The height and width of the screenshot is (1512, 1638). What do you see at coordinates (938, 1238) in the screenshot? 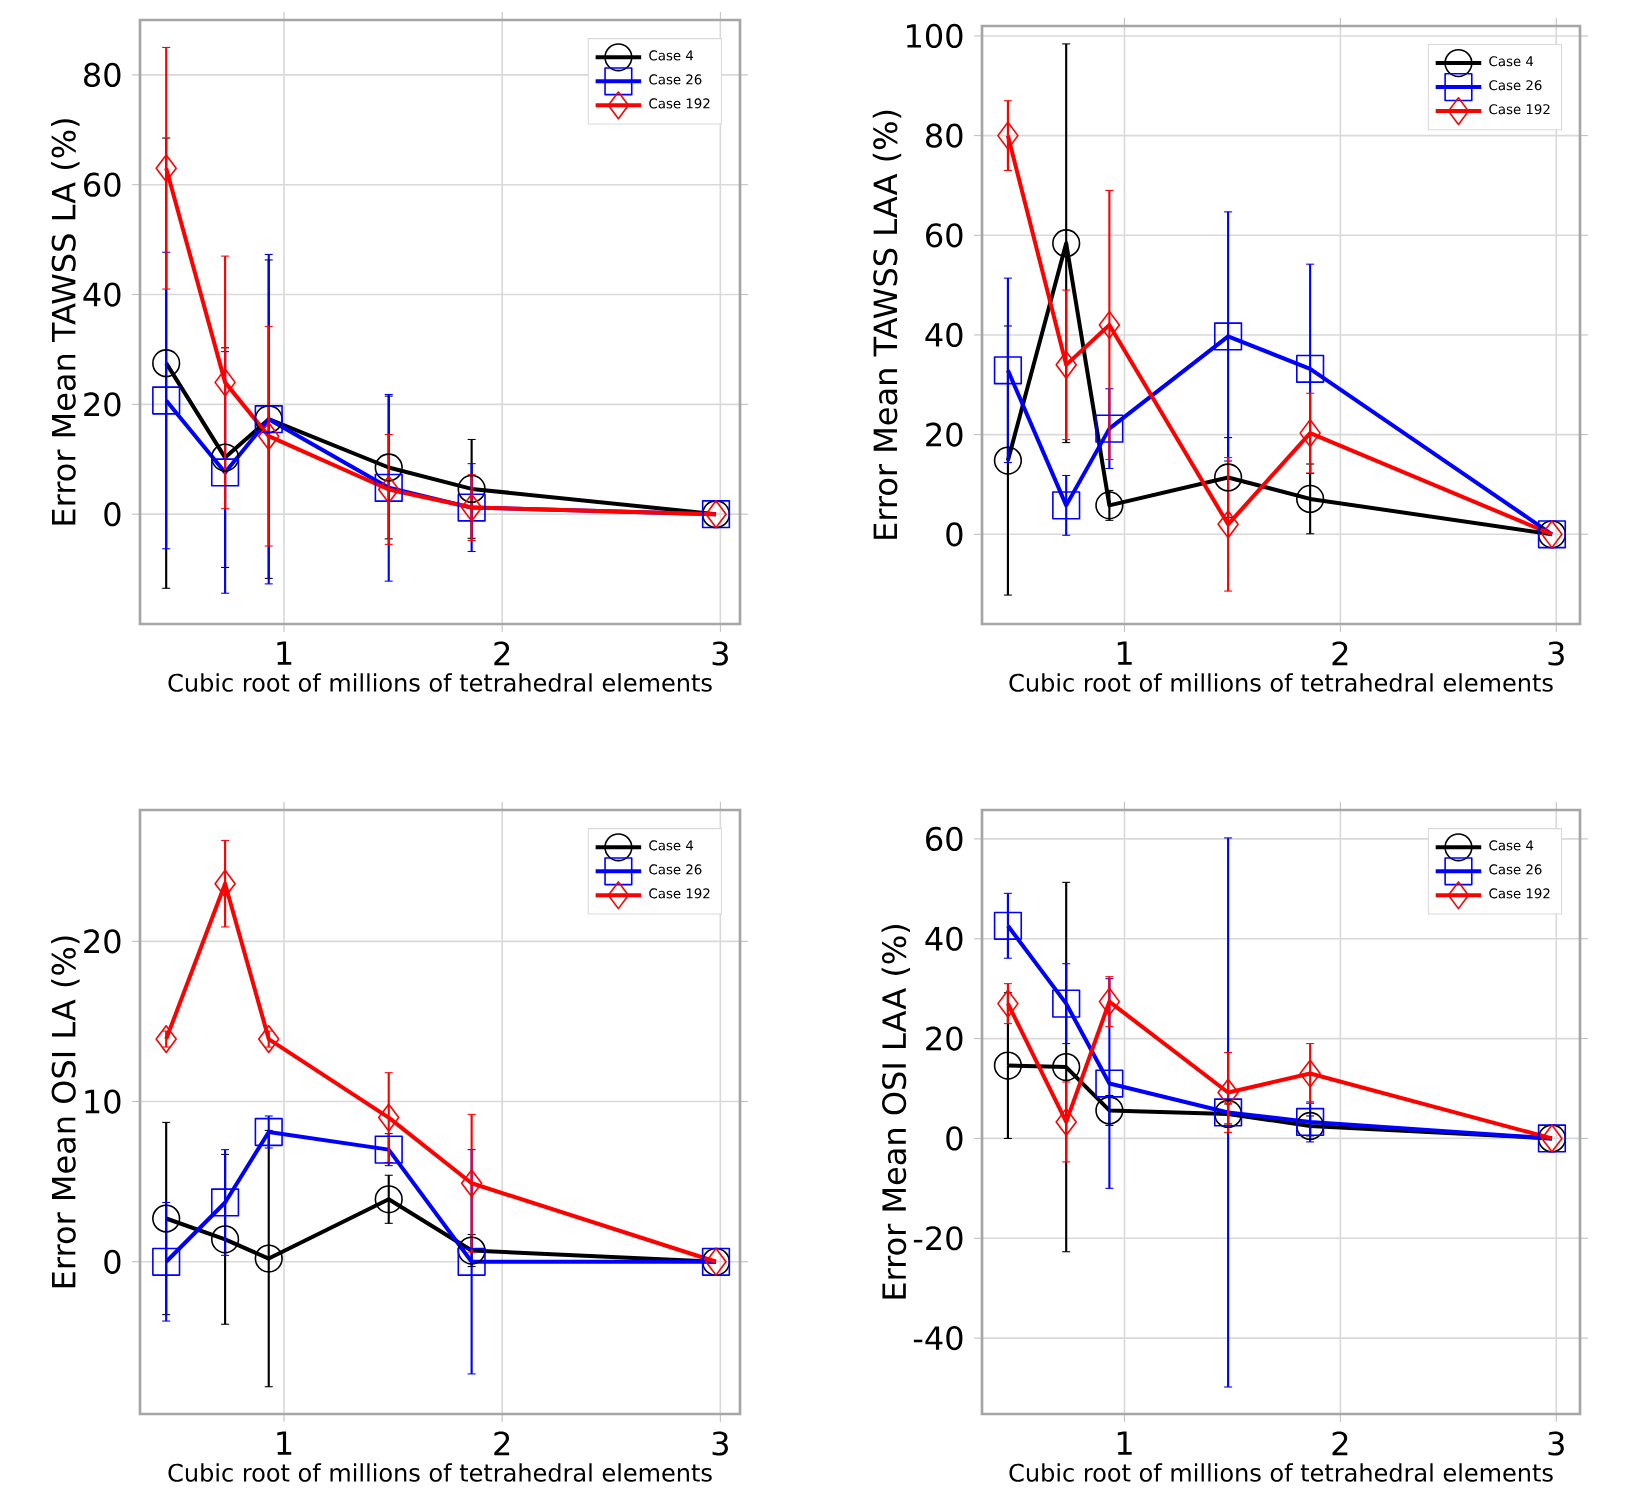
I see `y-tick-label: -20` at bounding box center [938, 1238].